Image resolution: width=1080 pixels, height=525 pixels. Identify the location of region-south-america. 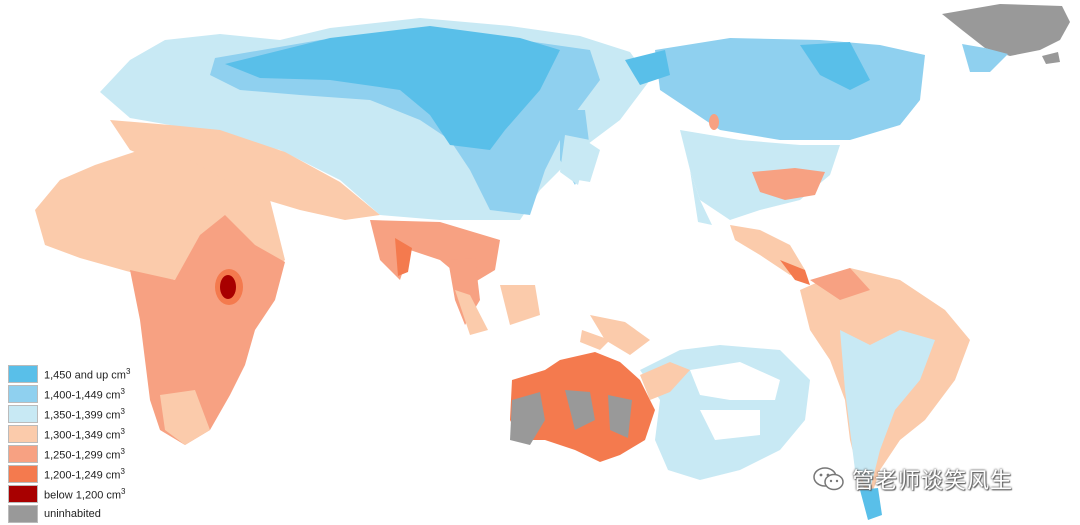
(885, 394).